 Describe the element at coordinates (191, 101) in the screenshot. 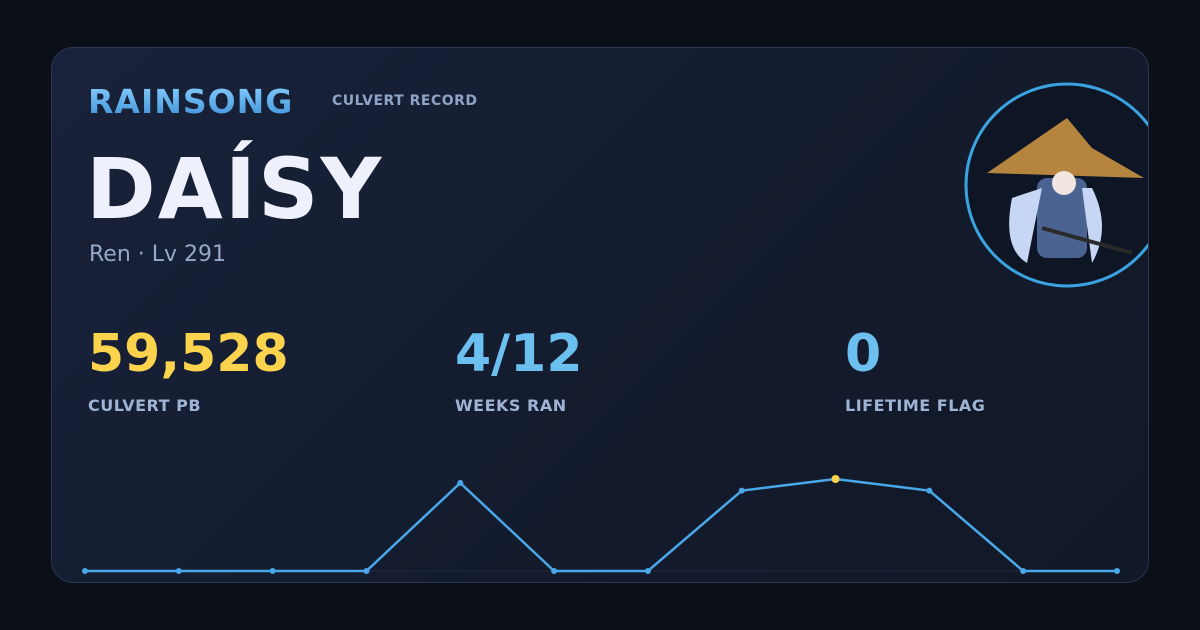

I see `brand: RAINSONG` at that location.